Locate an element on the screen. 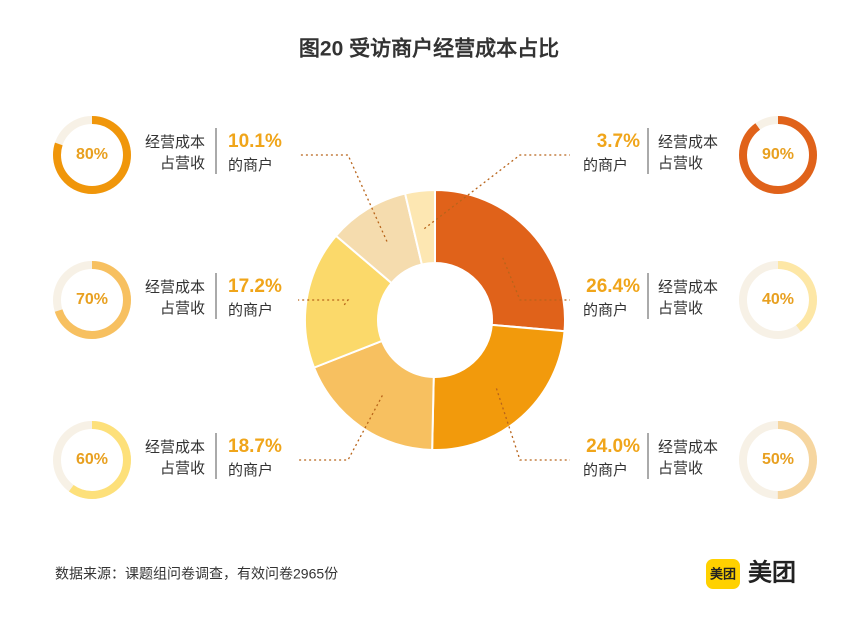 The height and width of the screenshot is (630, 858). source-note: 数据来源：课题组问卷调查，有效问卷2965份 is located at coordinates (196, 574).